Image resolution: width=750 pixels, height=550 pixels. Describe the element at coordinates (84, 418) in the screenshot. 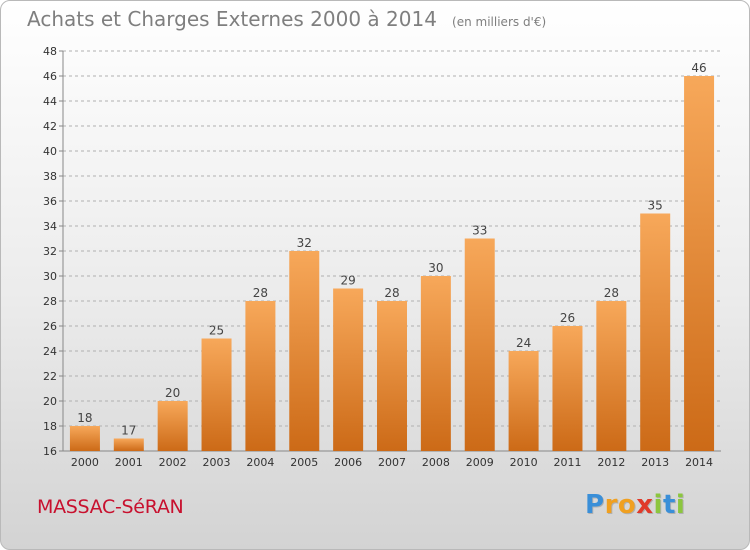

I see `data-label: 18` at that location.